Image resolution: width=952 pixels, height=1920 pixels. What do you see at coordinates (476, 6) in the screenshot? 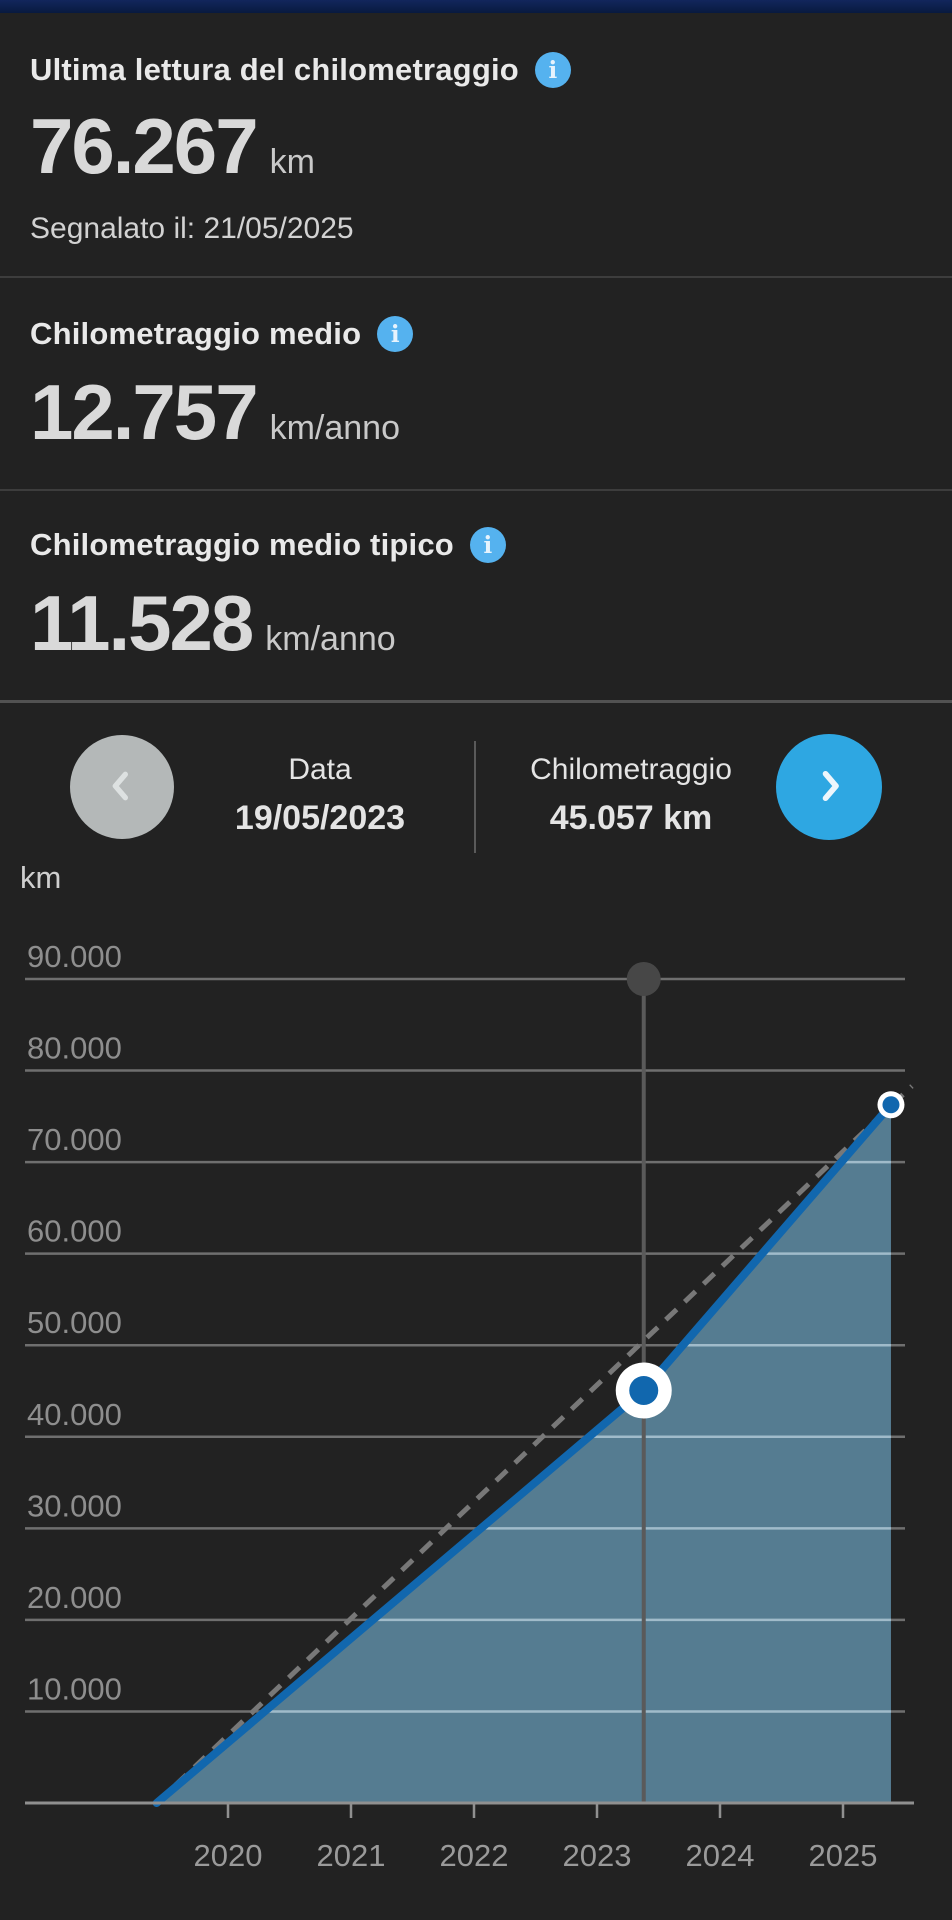
I see `status-bar-strip` at bounding box center [476, 6].